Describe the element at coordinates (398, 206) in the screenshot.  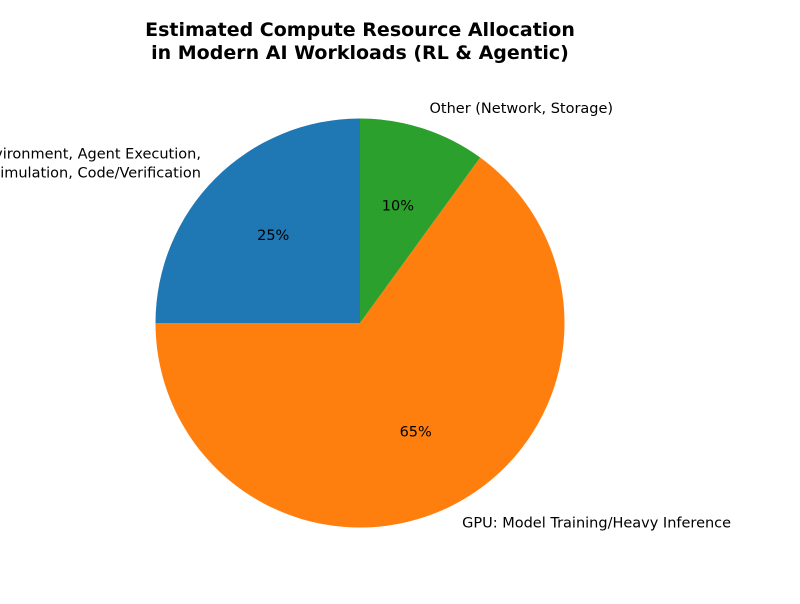
I see `pie-slice-other-percentage: 10%` at that location.